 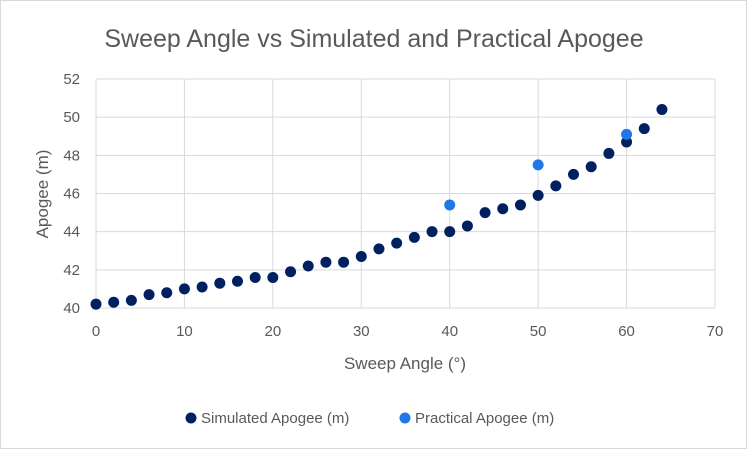 I want to click on legend-marker-simulated, so click(x=191, y=418).